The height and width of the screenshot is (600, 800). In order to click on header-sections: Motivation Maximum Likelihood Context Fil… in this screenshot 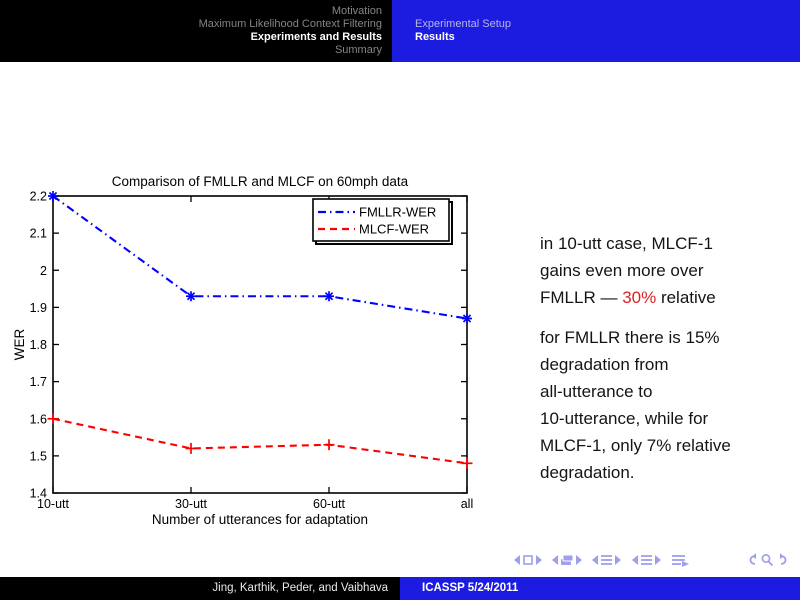, I will do `click(196, 31)`.